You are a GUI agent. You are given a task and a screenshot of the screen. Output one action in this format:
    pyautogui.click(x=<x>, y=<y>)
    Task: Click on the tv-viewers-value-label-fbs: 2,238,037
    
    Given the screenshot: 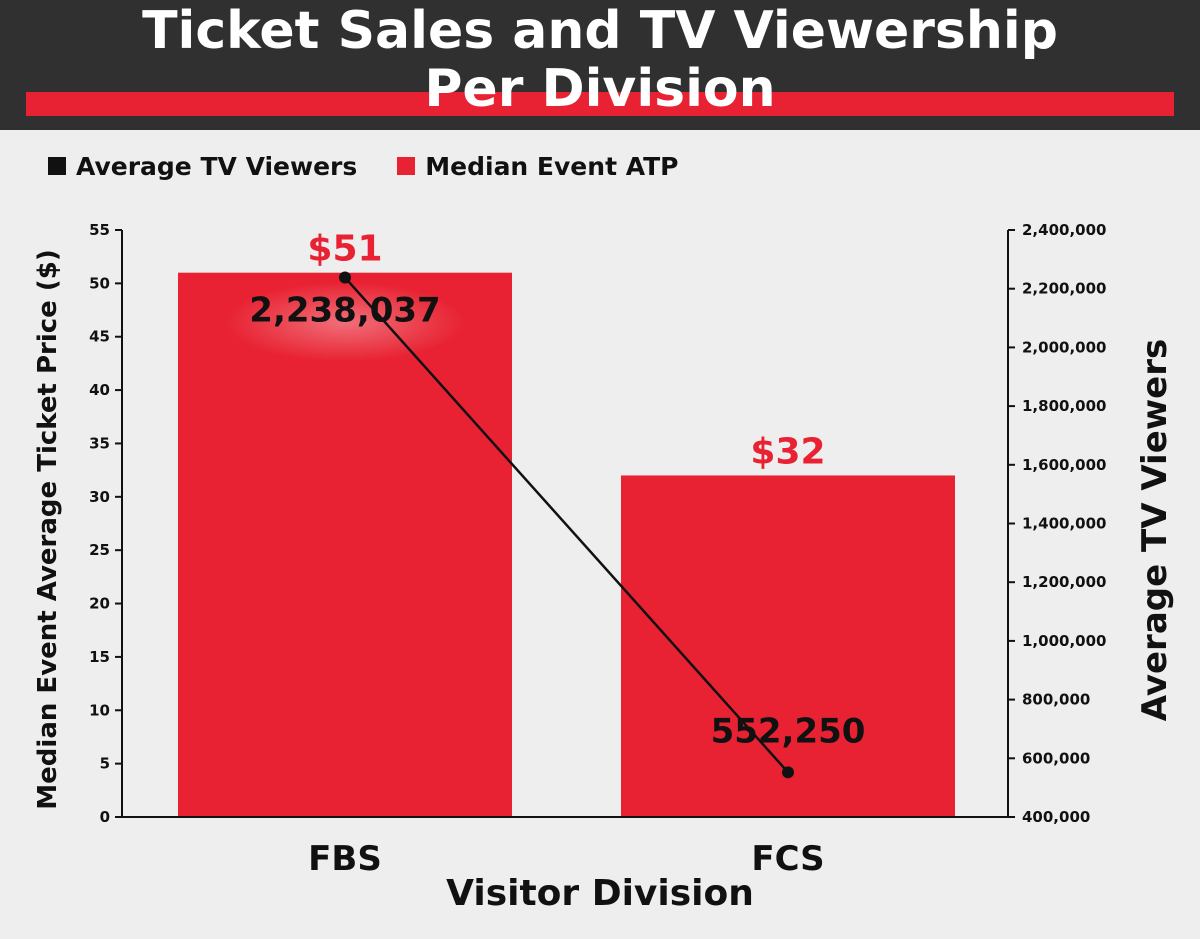 What is the action you would take?
    pyautogui.click(x=344, y=311)
    